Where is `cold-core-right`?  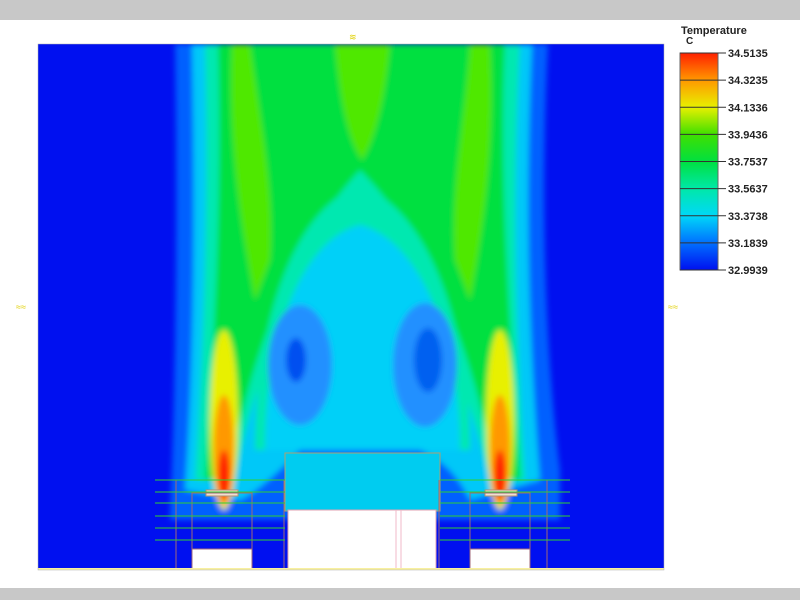
cold-core-right is located at coordinates (428, 360).